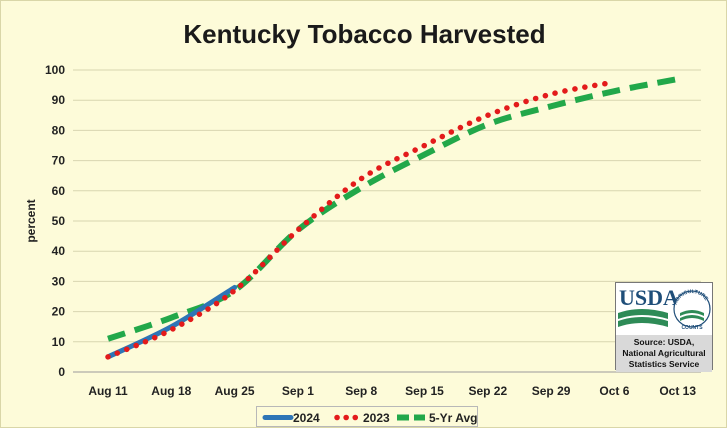  I want to click on legend-entries: 2024 2023 5-Yr Avg, so click(369, 418).